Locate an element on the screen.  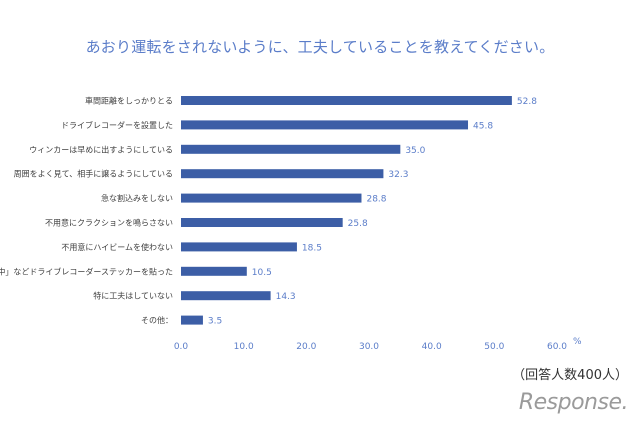
value-label: 52.8 is located at coordinates (527, 102).